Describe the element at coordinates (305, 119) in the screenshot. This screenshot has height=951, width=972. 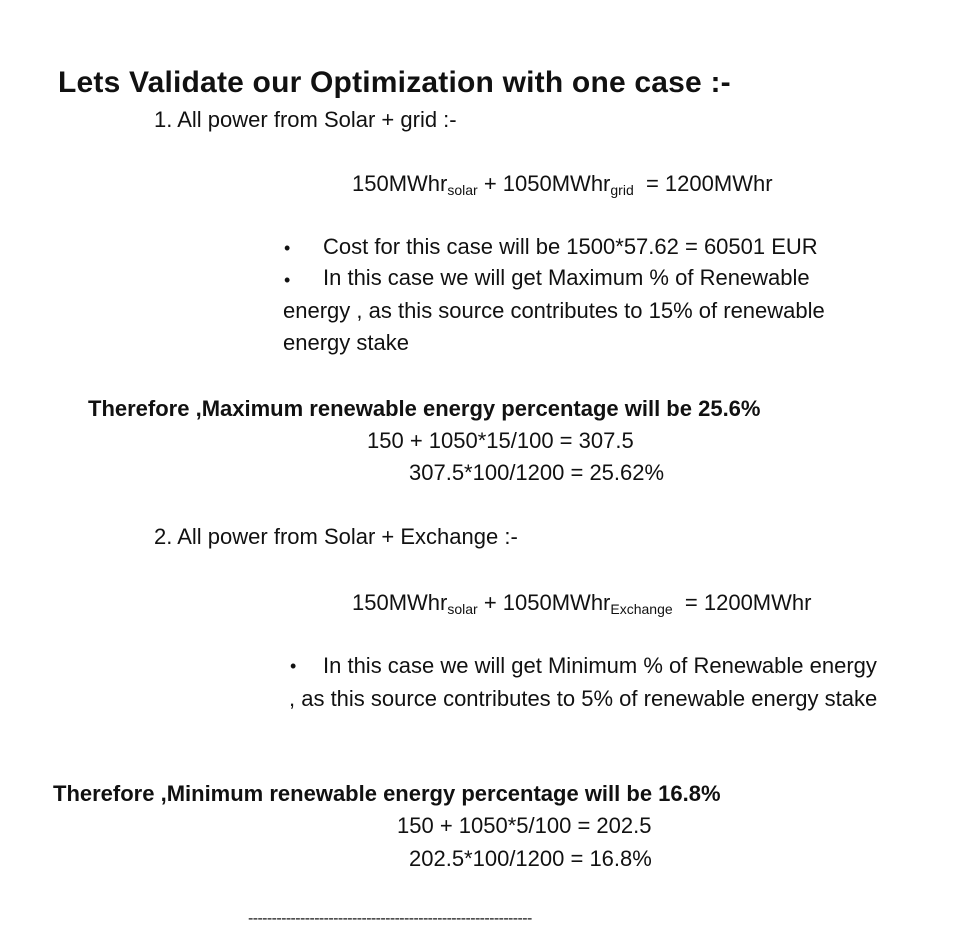
I see `case1-heading: 1. All power from Solar + grid :-` at that location.